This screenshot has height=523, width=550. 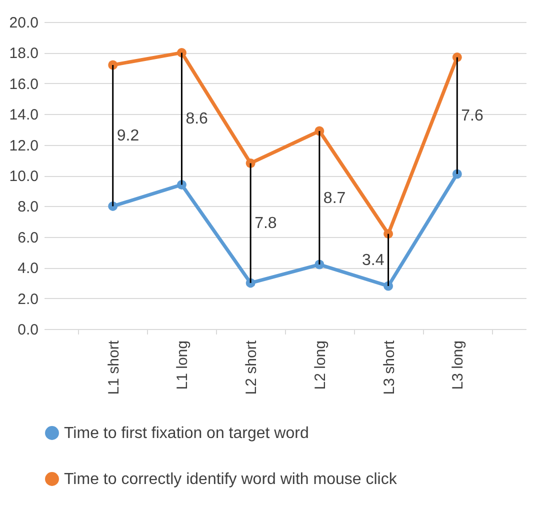 I want to click on x-tick-label: L3 long, so click(x=458, y=365).